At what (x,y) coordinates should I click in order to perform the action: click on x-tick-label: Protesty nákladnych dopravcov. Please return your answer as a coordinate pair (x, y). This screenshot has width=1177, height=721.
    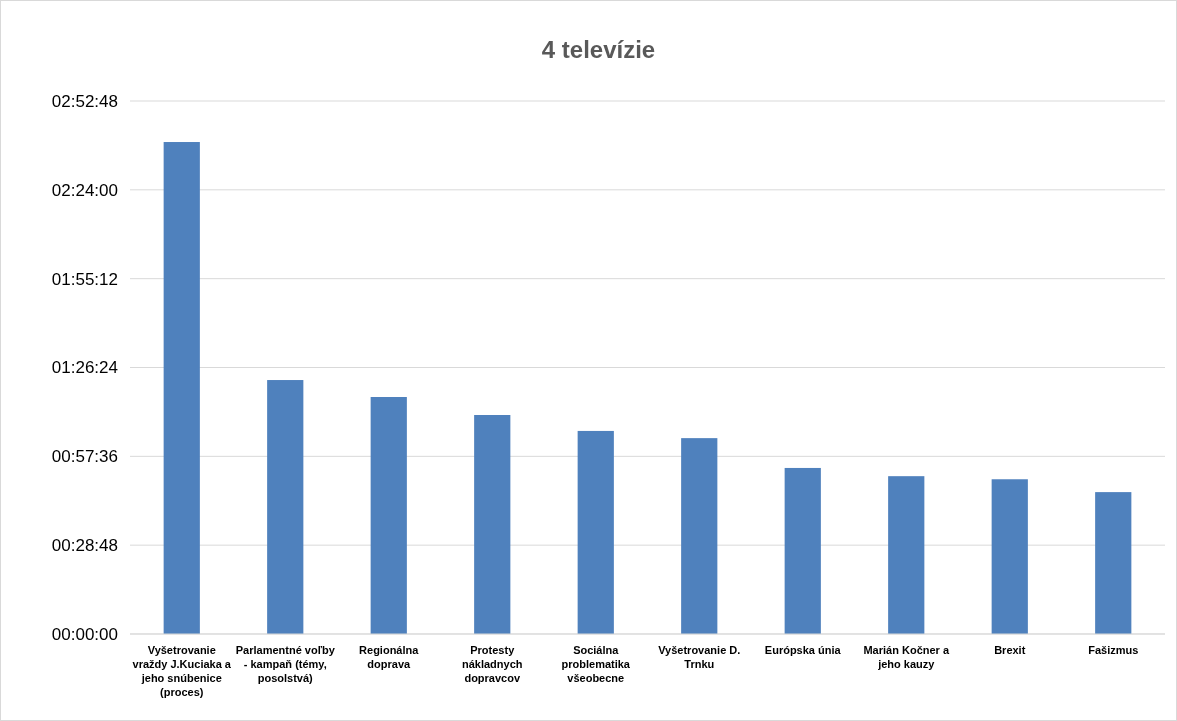
    Looking at the image, I should click on (492, 664).